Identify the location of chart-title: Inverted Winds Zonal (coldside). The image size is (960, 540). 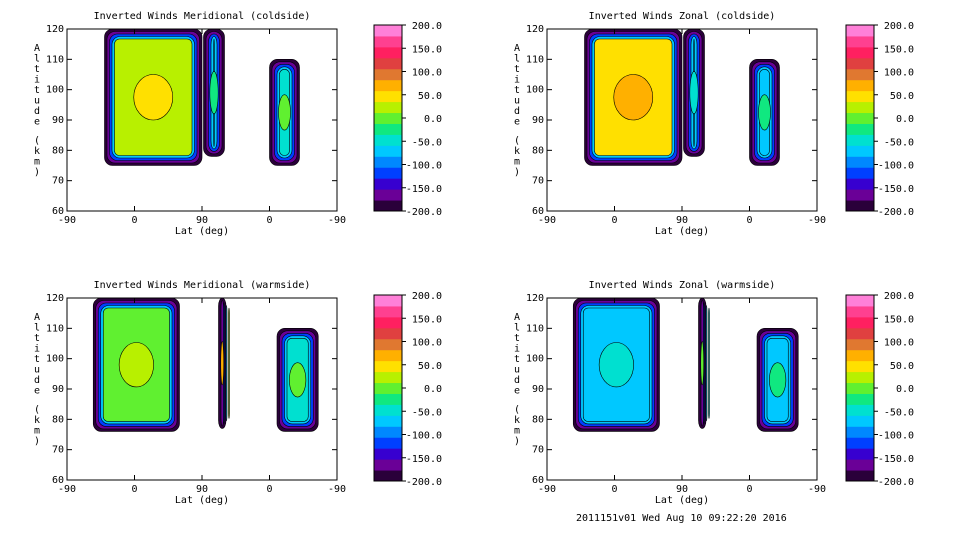
(682, 16).